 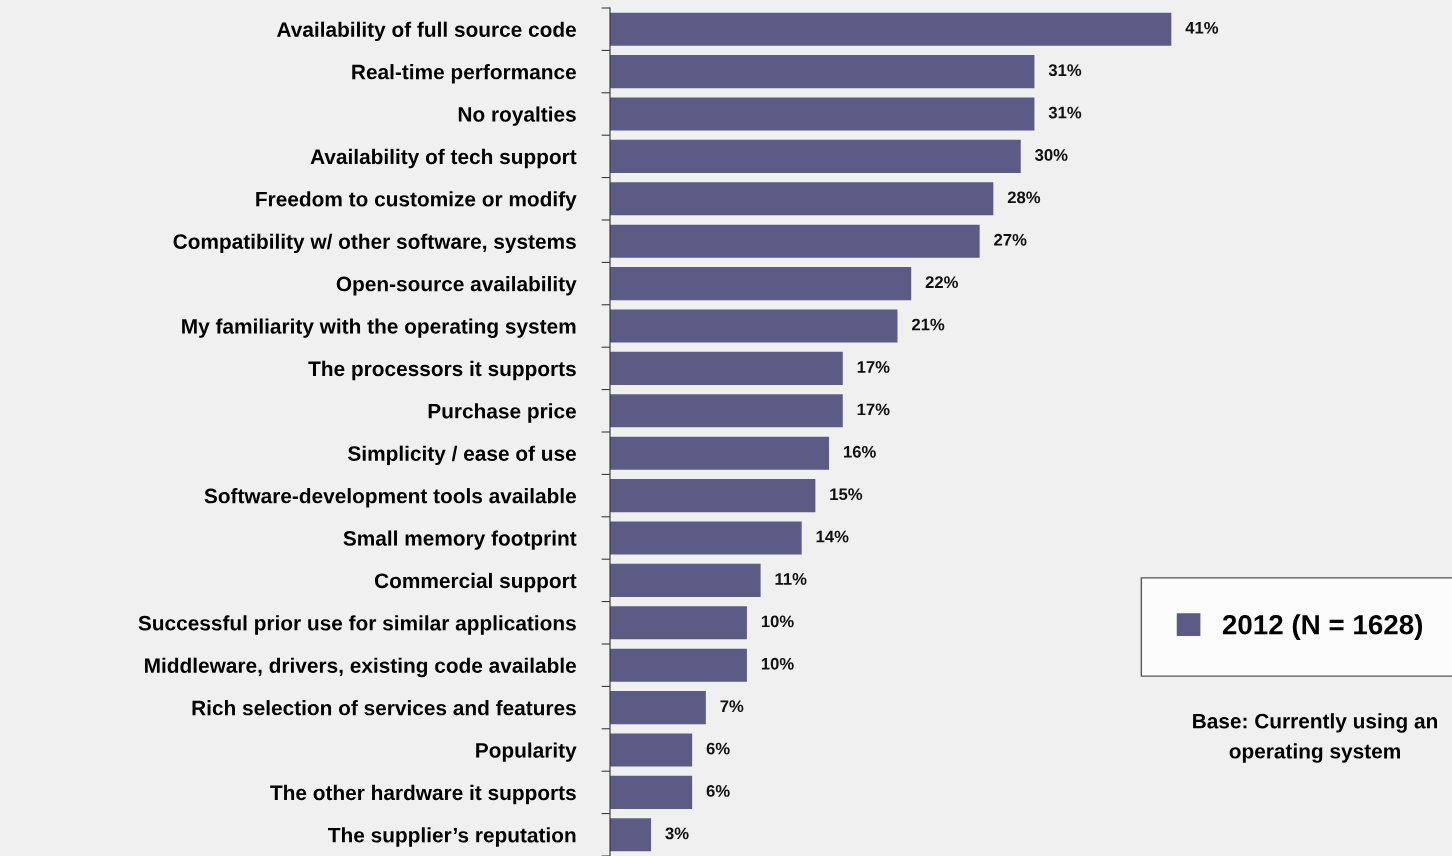 I want to click on data-label: 14%, so click(x=832, y=536).